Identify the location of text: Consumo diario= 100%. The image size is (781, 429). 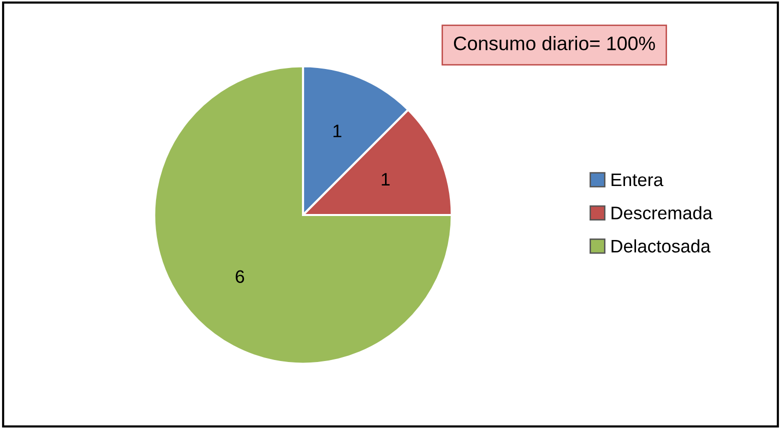
(554, 43).